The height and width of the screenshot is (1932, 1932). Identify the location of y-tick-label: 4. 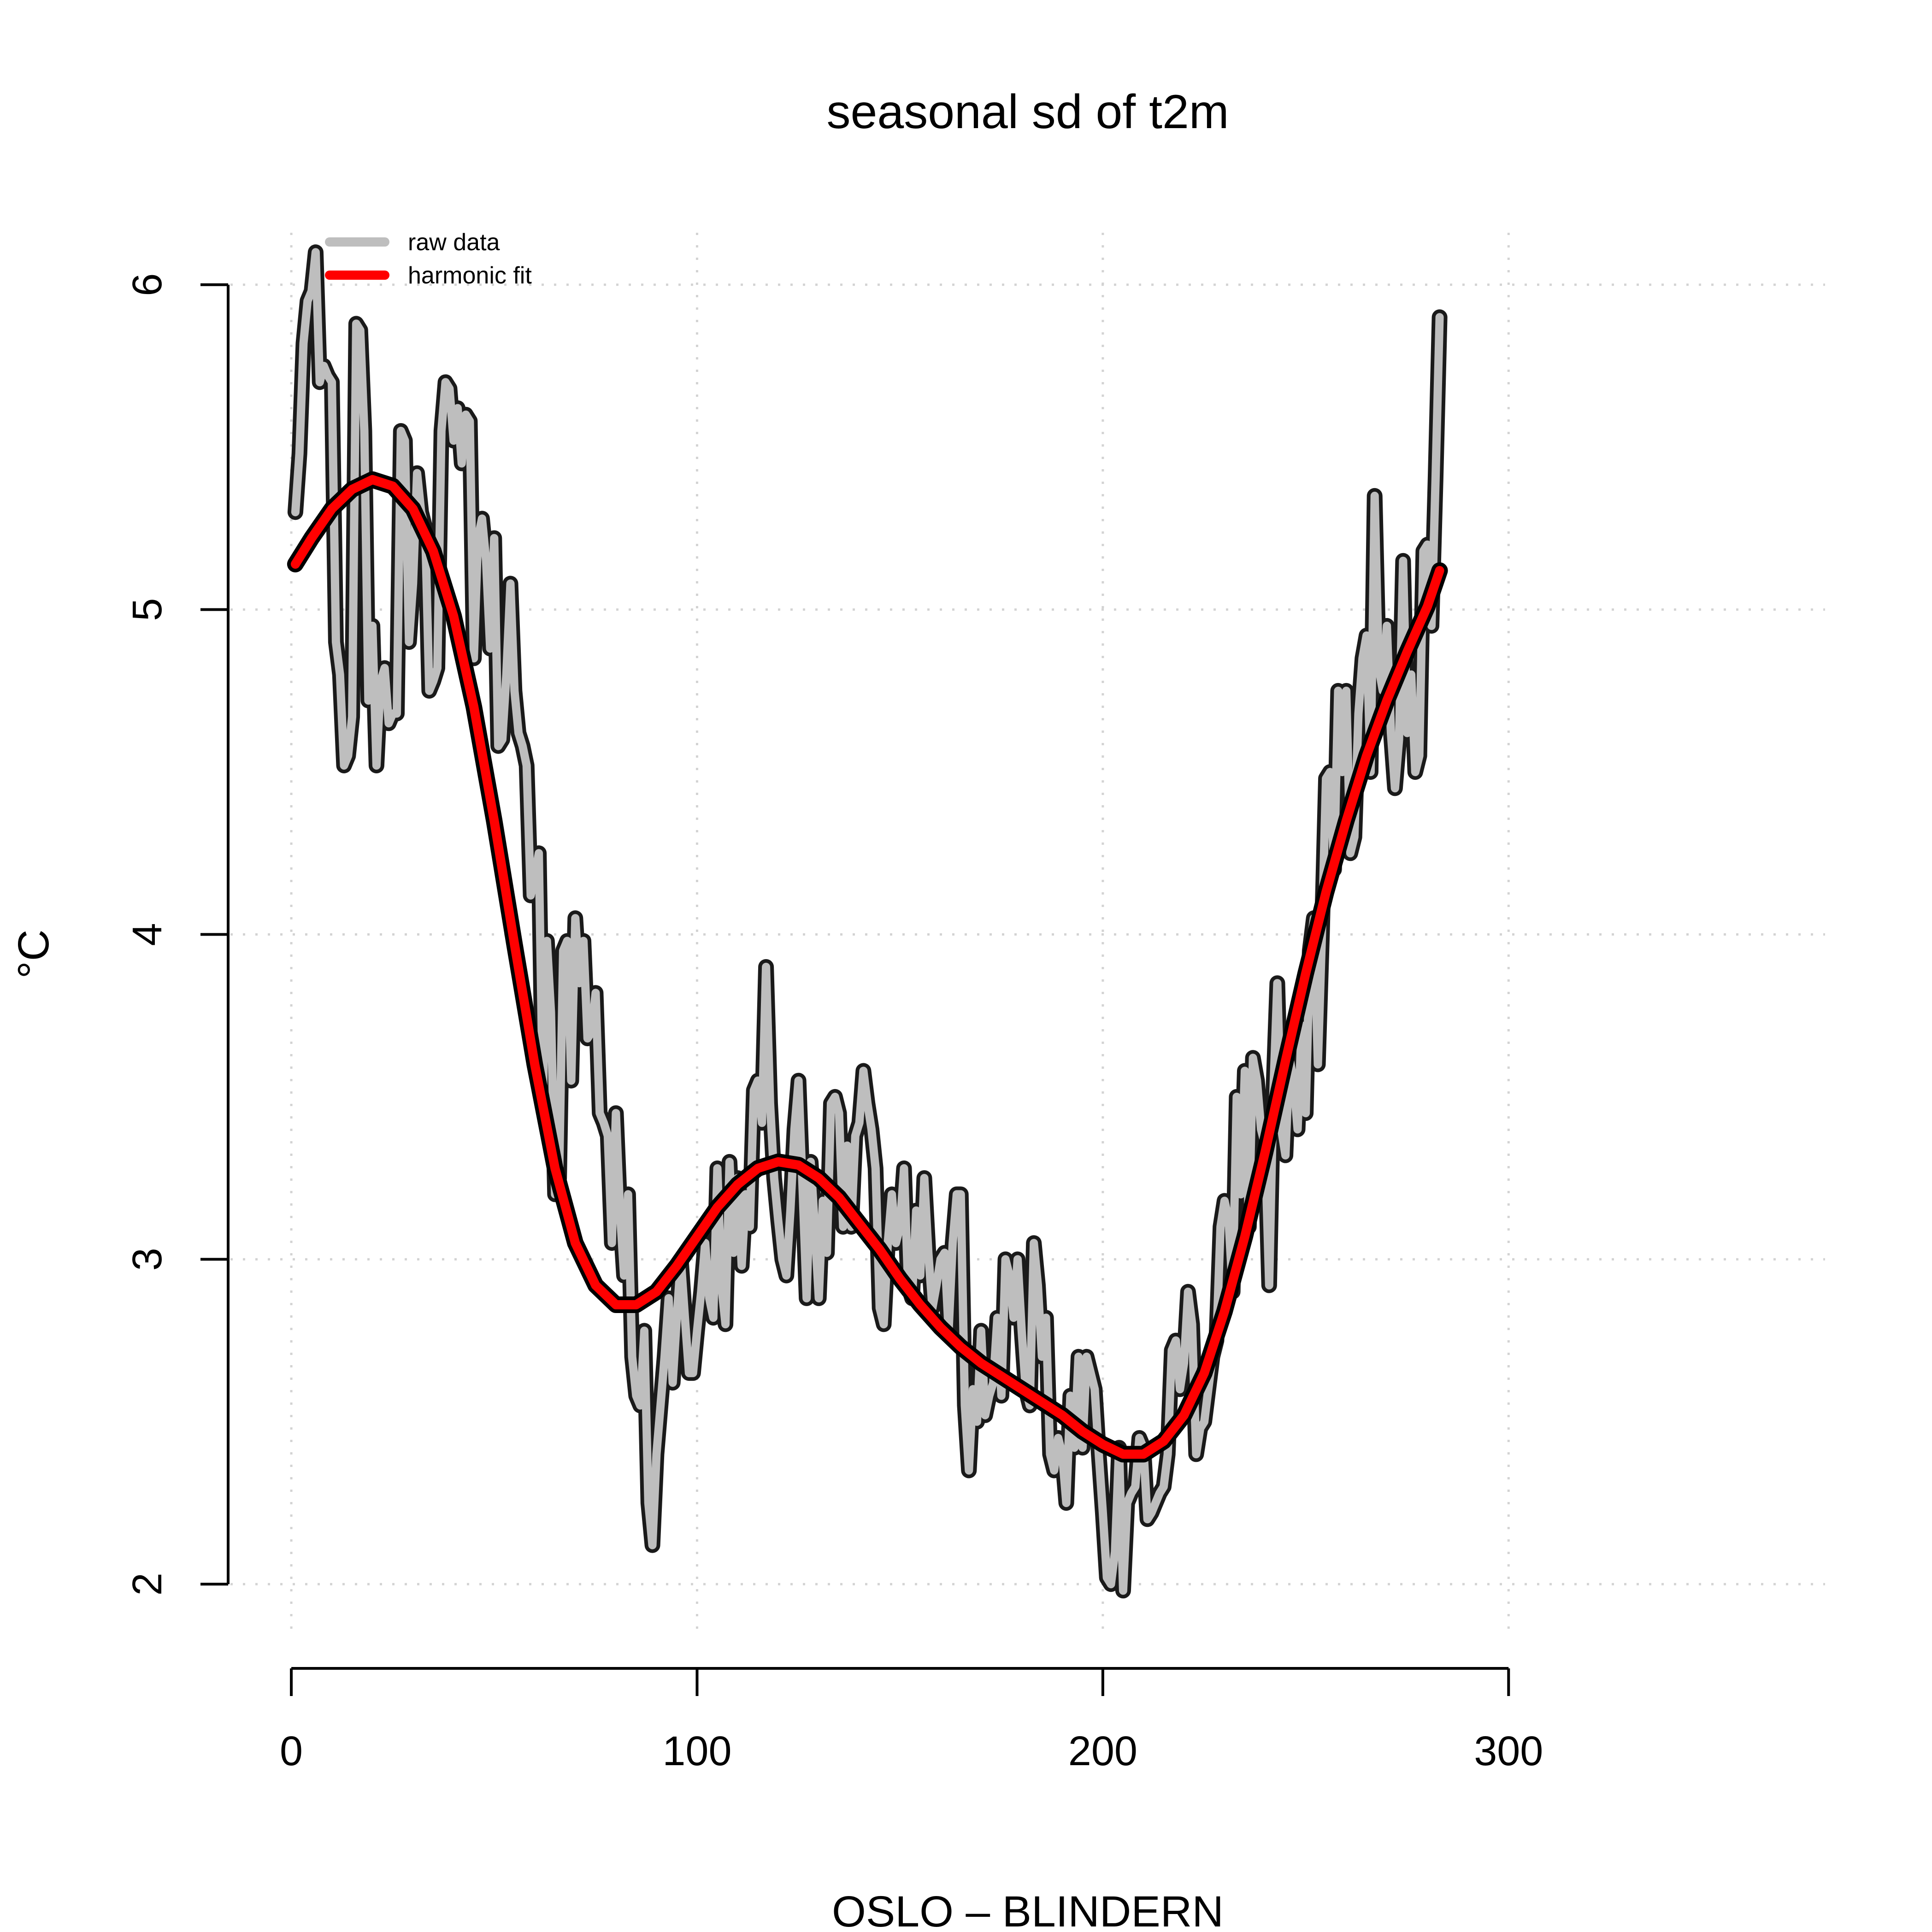
(147, 934).